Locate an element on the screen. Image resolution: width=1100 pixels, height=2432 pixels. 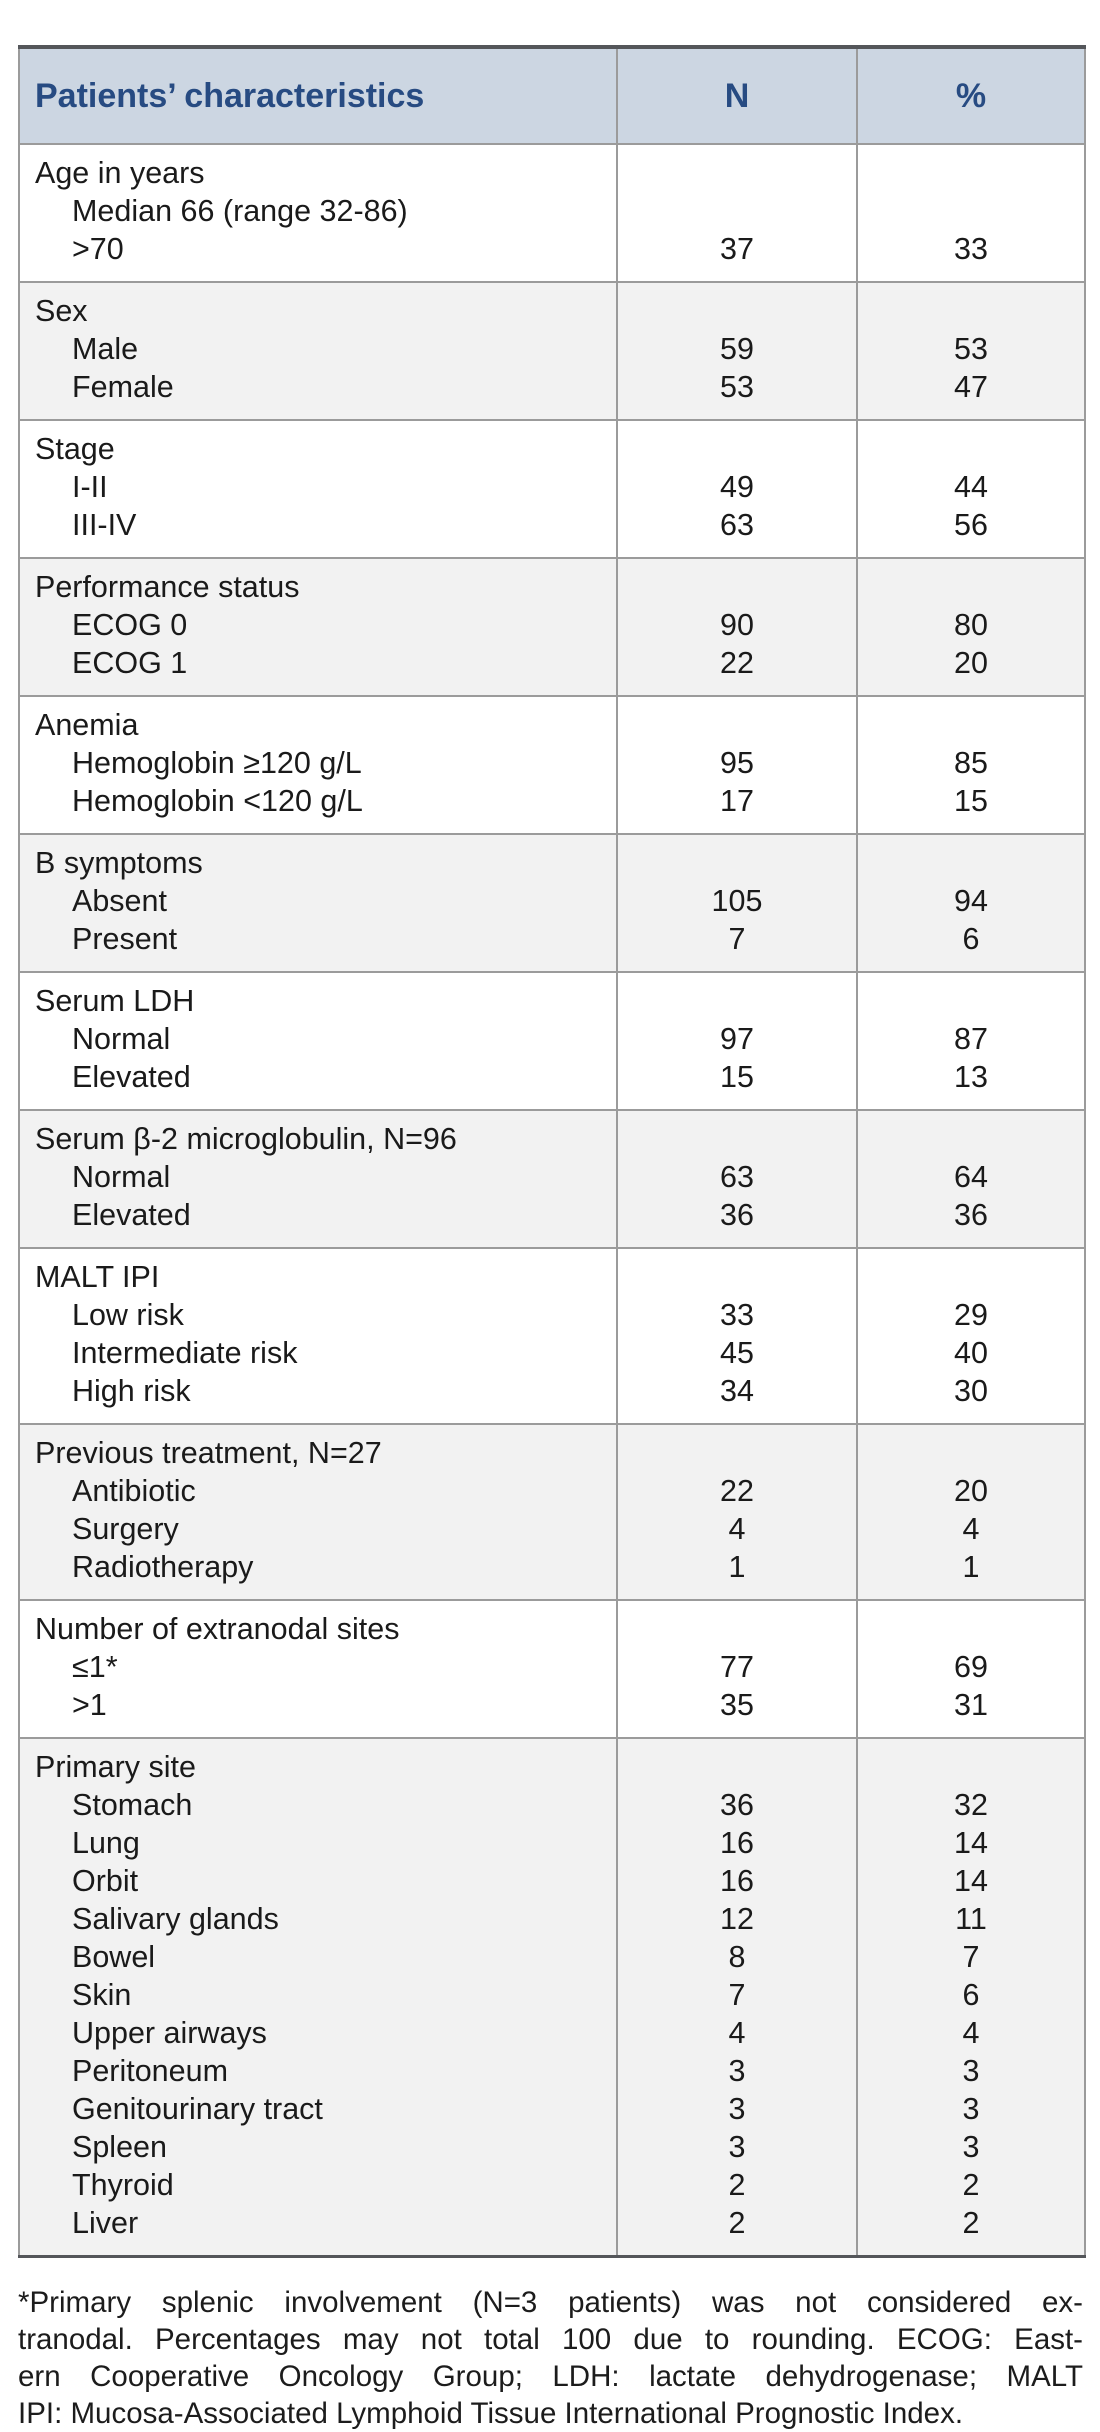
row-label: Surgery is located at coordinates (125, 1529).